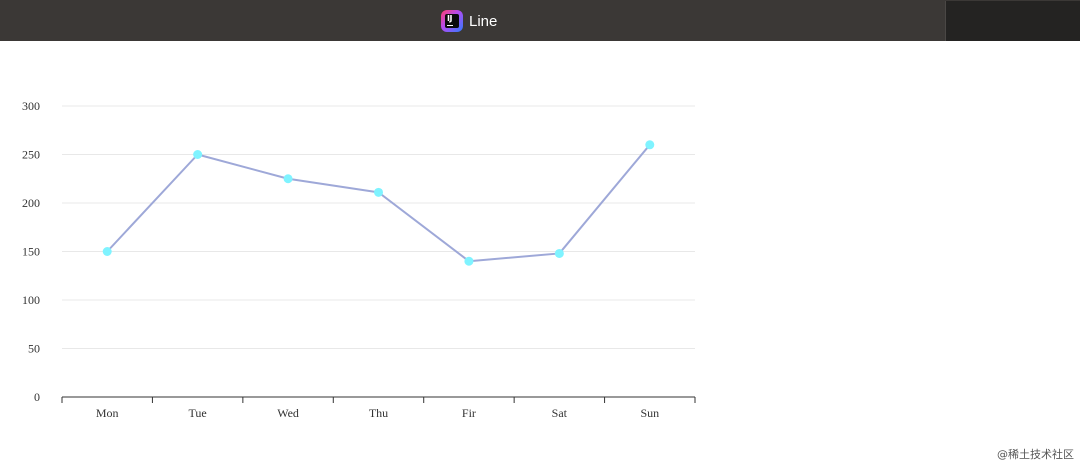 Image resolution: width=1080 pixels, height=468 pixels. What do you see at coordinates (378, 399) in the screenshot?
I see `x-axis` at bounding box center [378, 399].